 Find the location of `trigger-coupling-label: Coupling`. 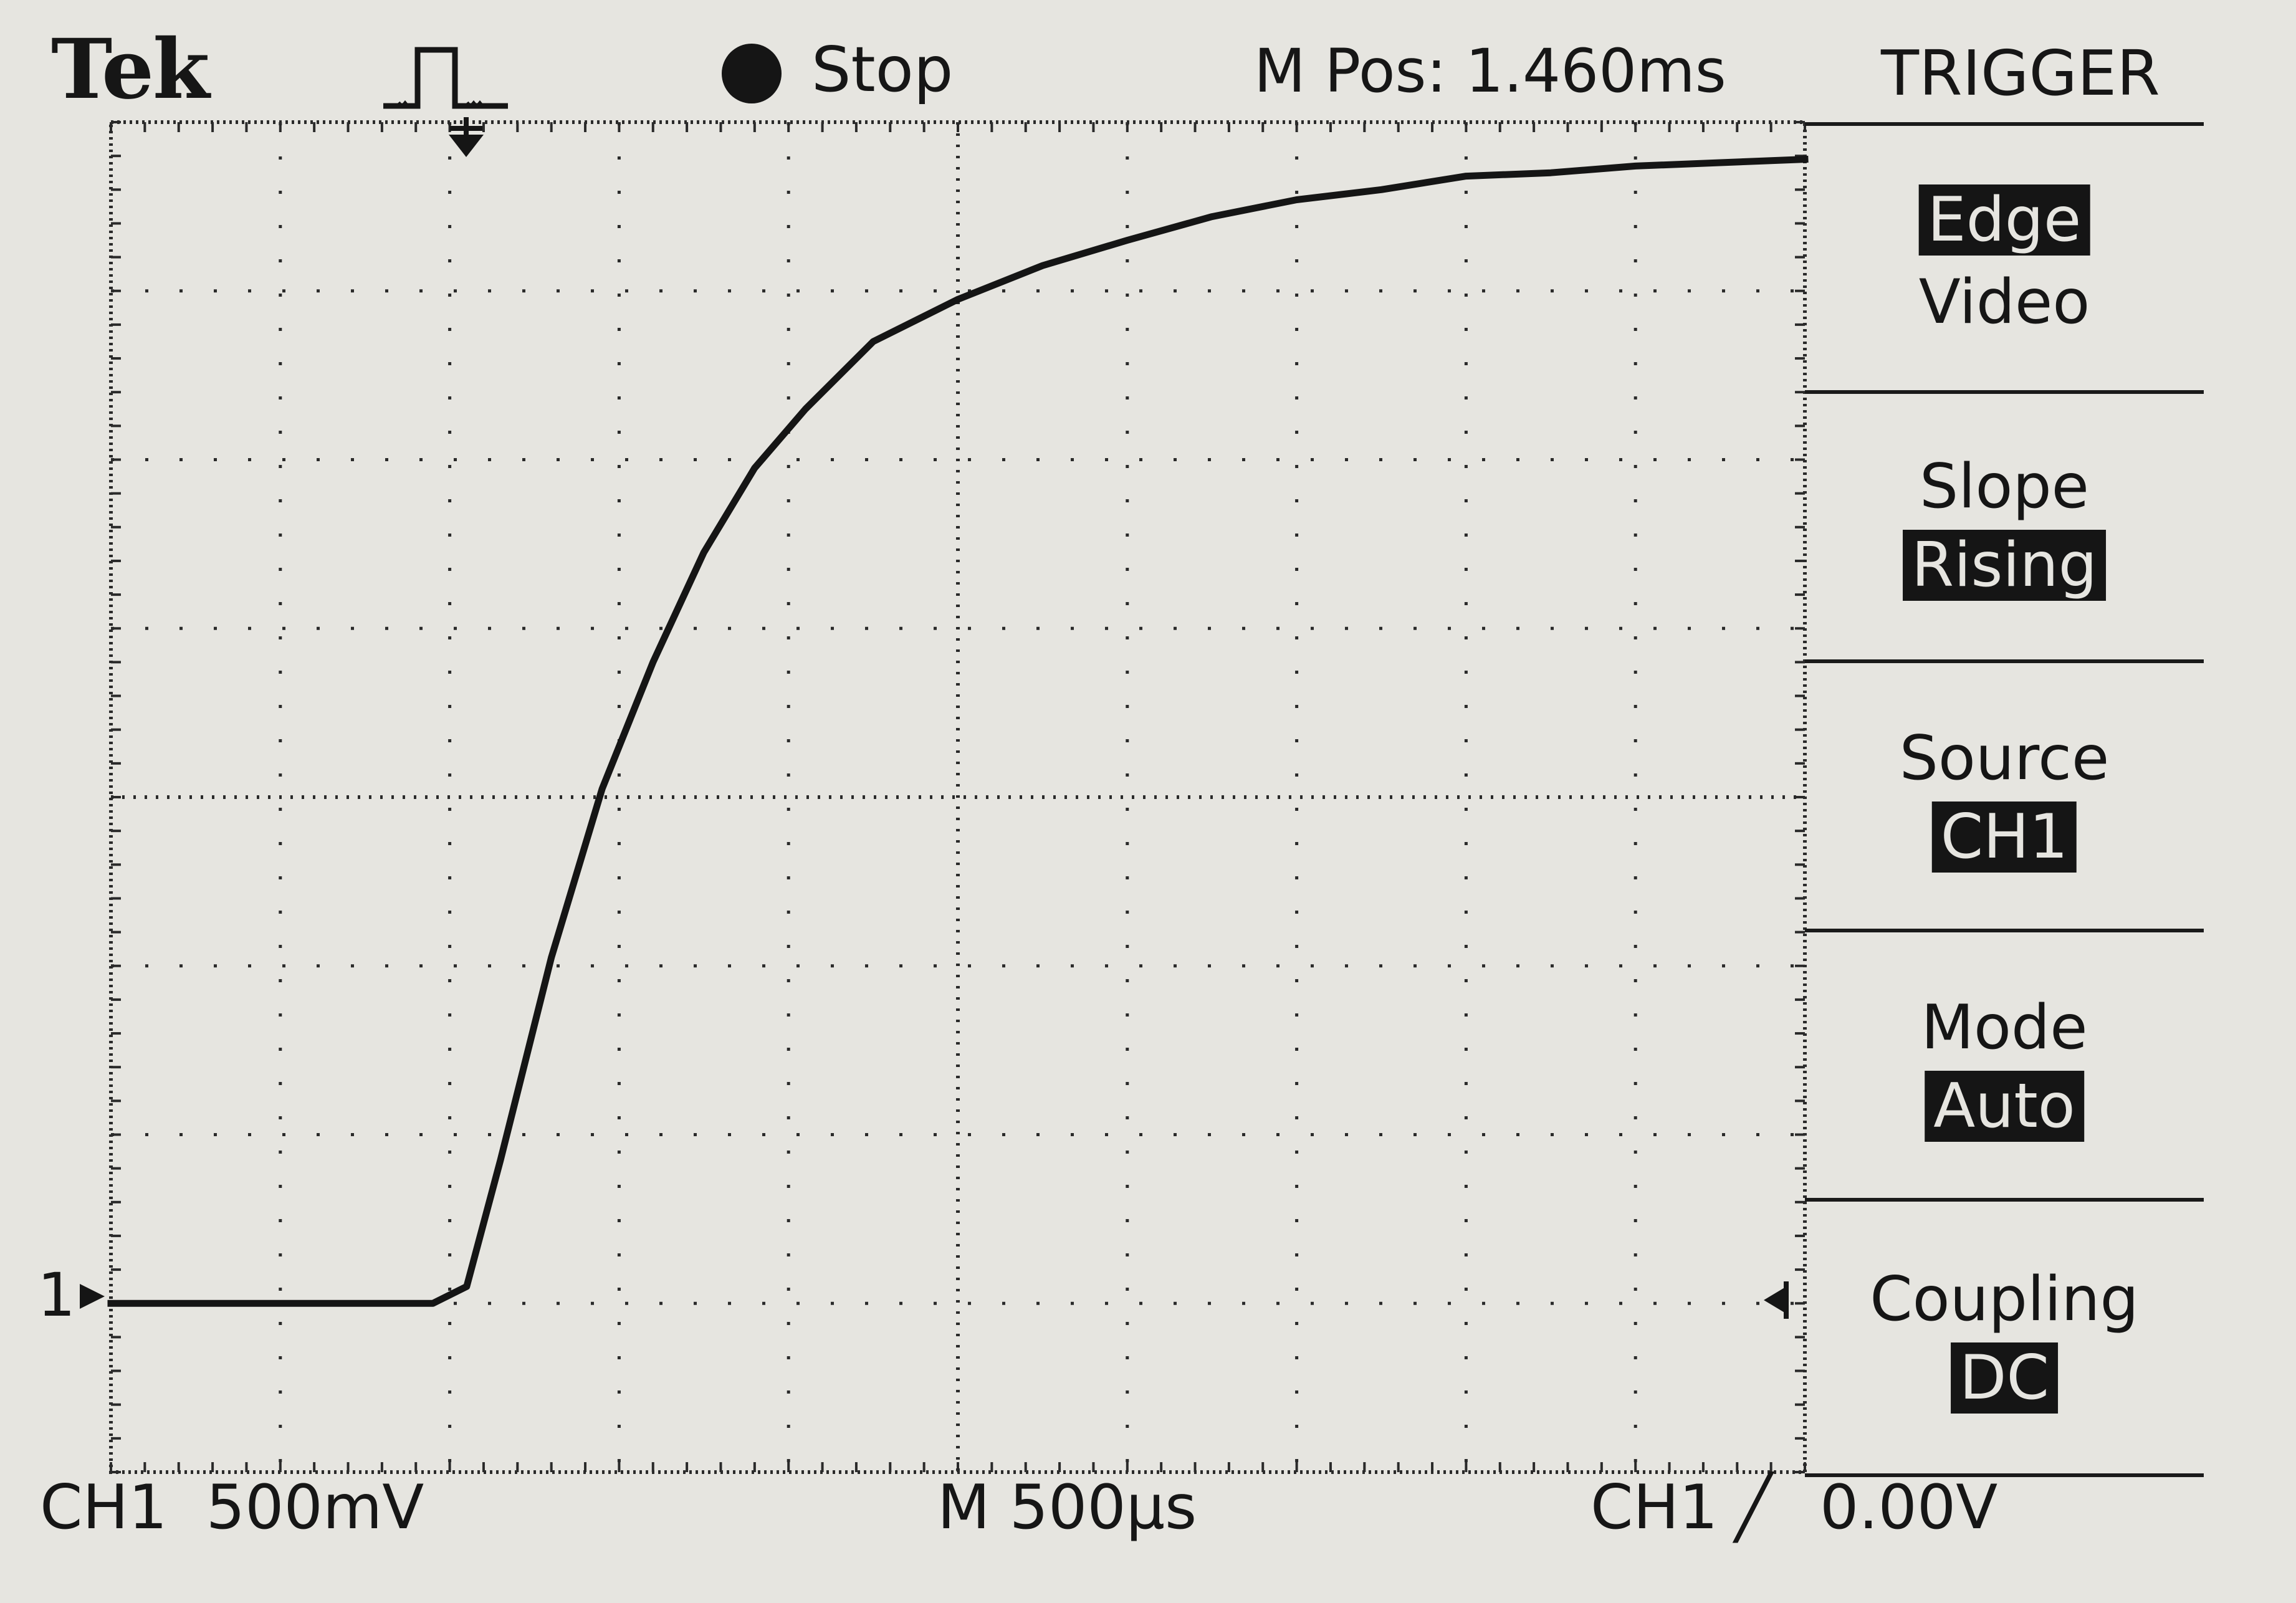

trigger-coupling-label: Coupling is located at coordinates (2005, 1299).